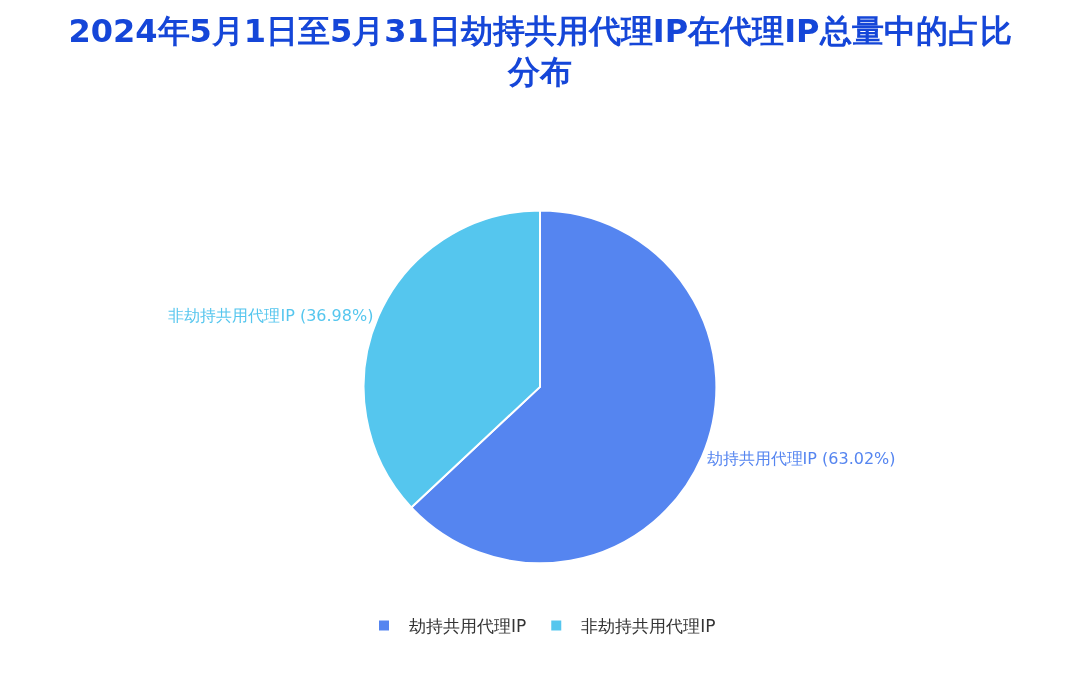  I want to click on chart-title: 2024年5月1日至5月31日劫持共用代理IP在代理IP总量中的占比分布, so click(540, 51).